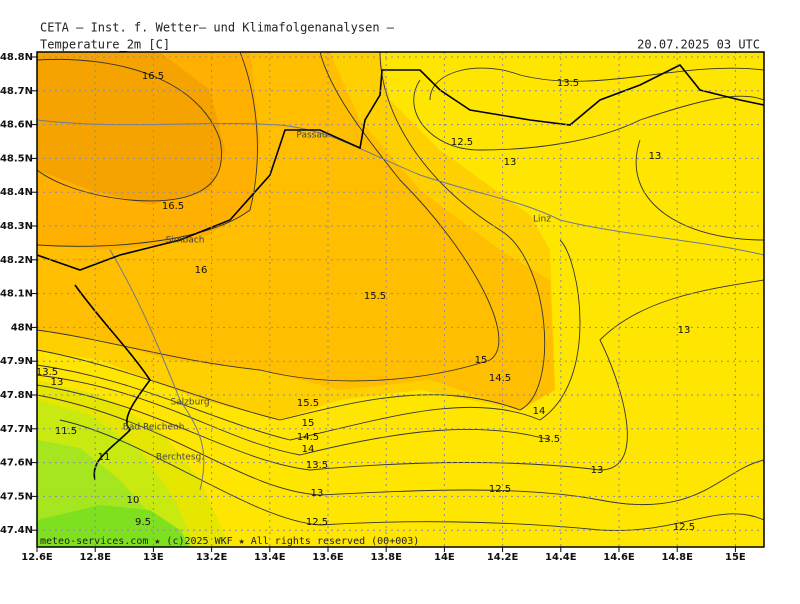 The image size is (800, 604). What do you see at coordinates (16, 125) in the screenshot?
I see `y-tick-label: 48.6N` at bounding box center [16, 125].